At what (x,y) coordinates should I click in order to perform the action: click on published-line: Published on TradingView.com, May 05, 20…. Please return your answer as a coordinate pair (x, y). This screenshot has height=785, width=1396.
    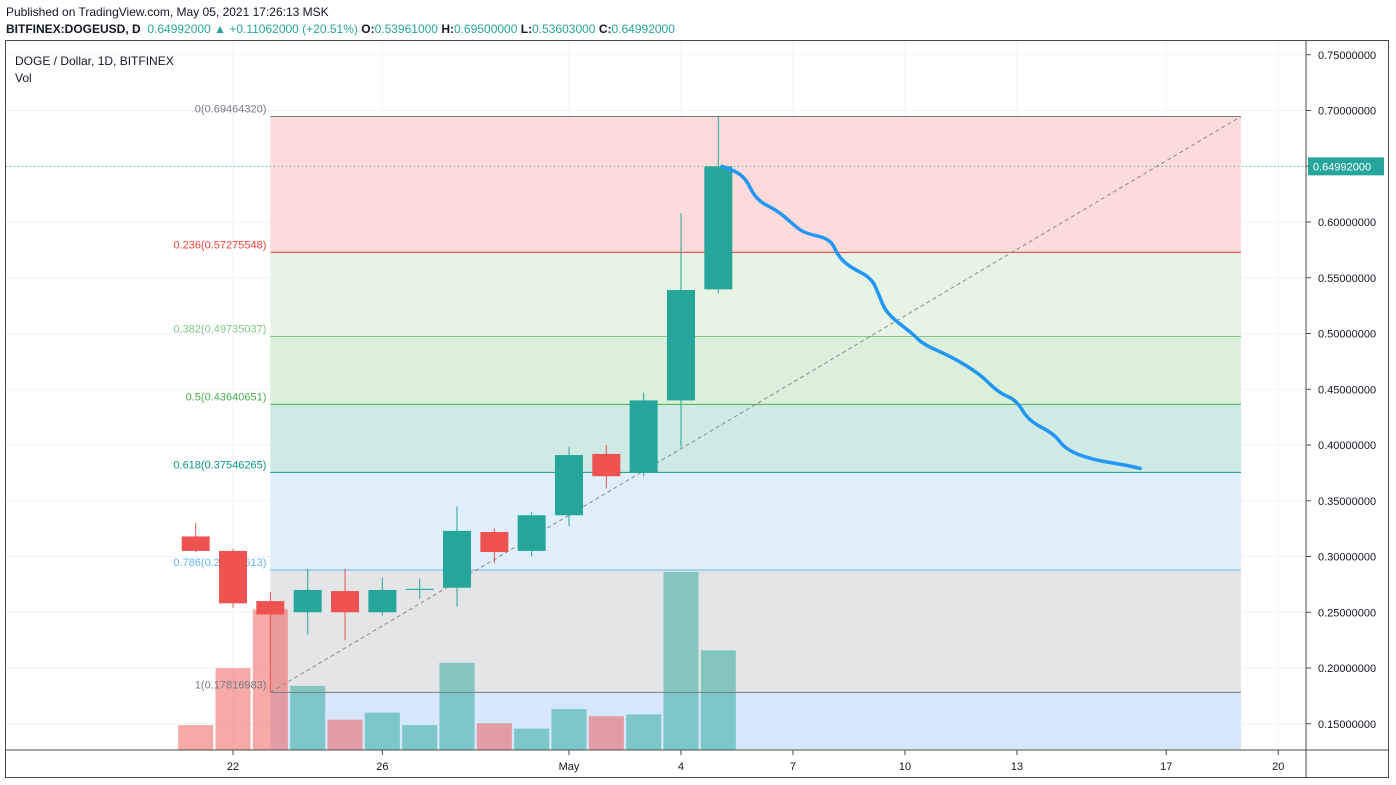
    Looking at the image, I should click on (167, 12).